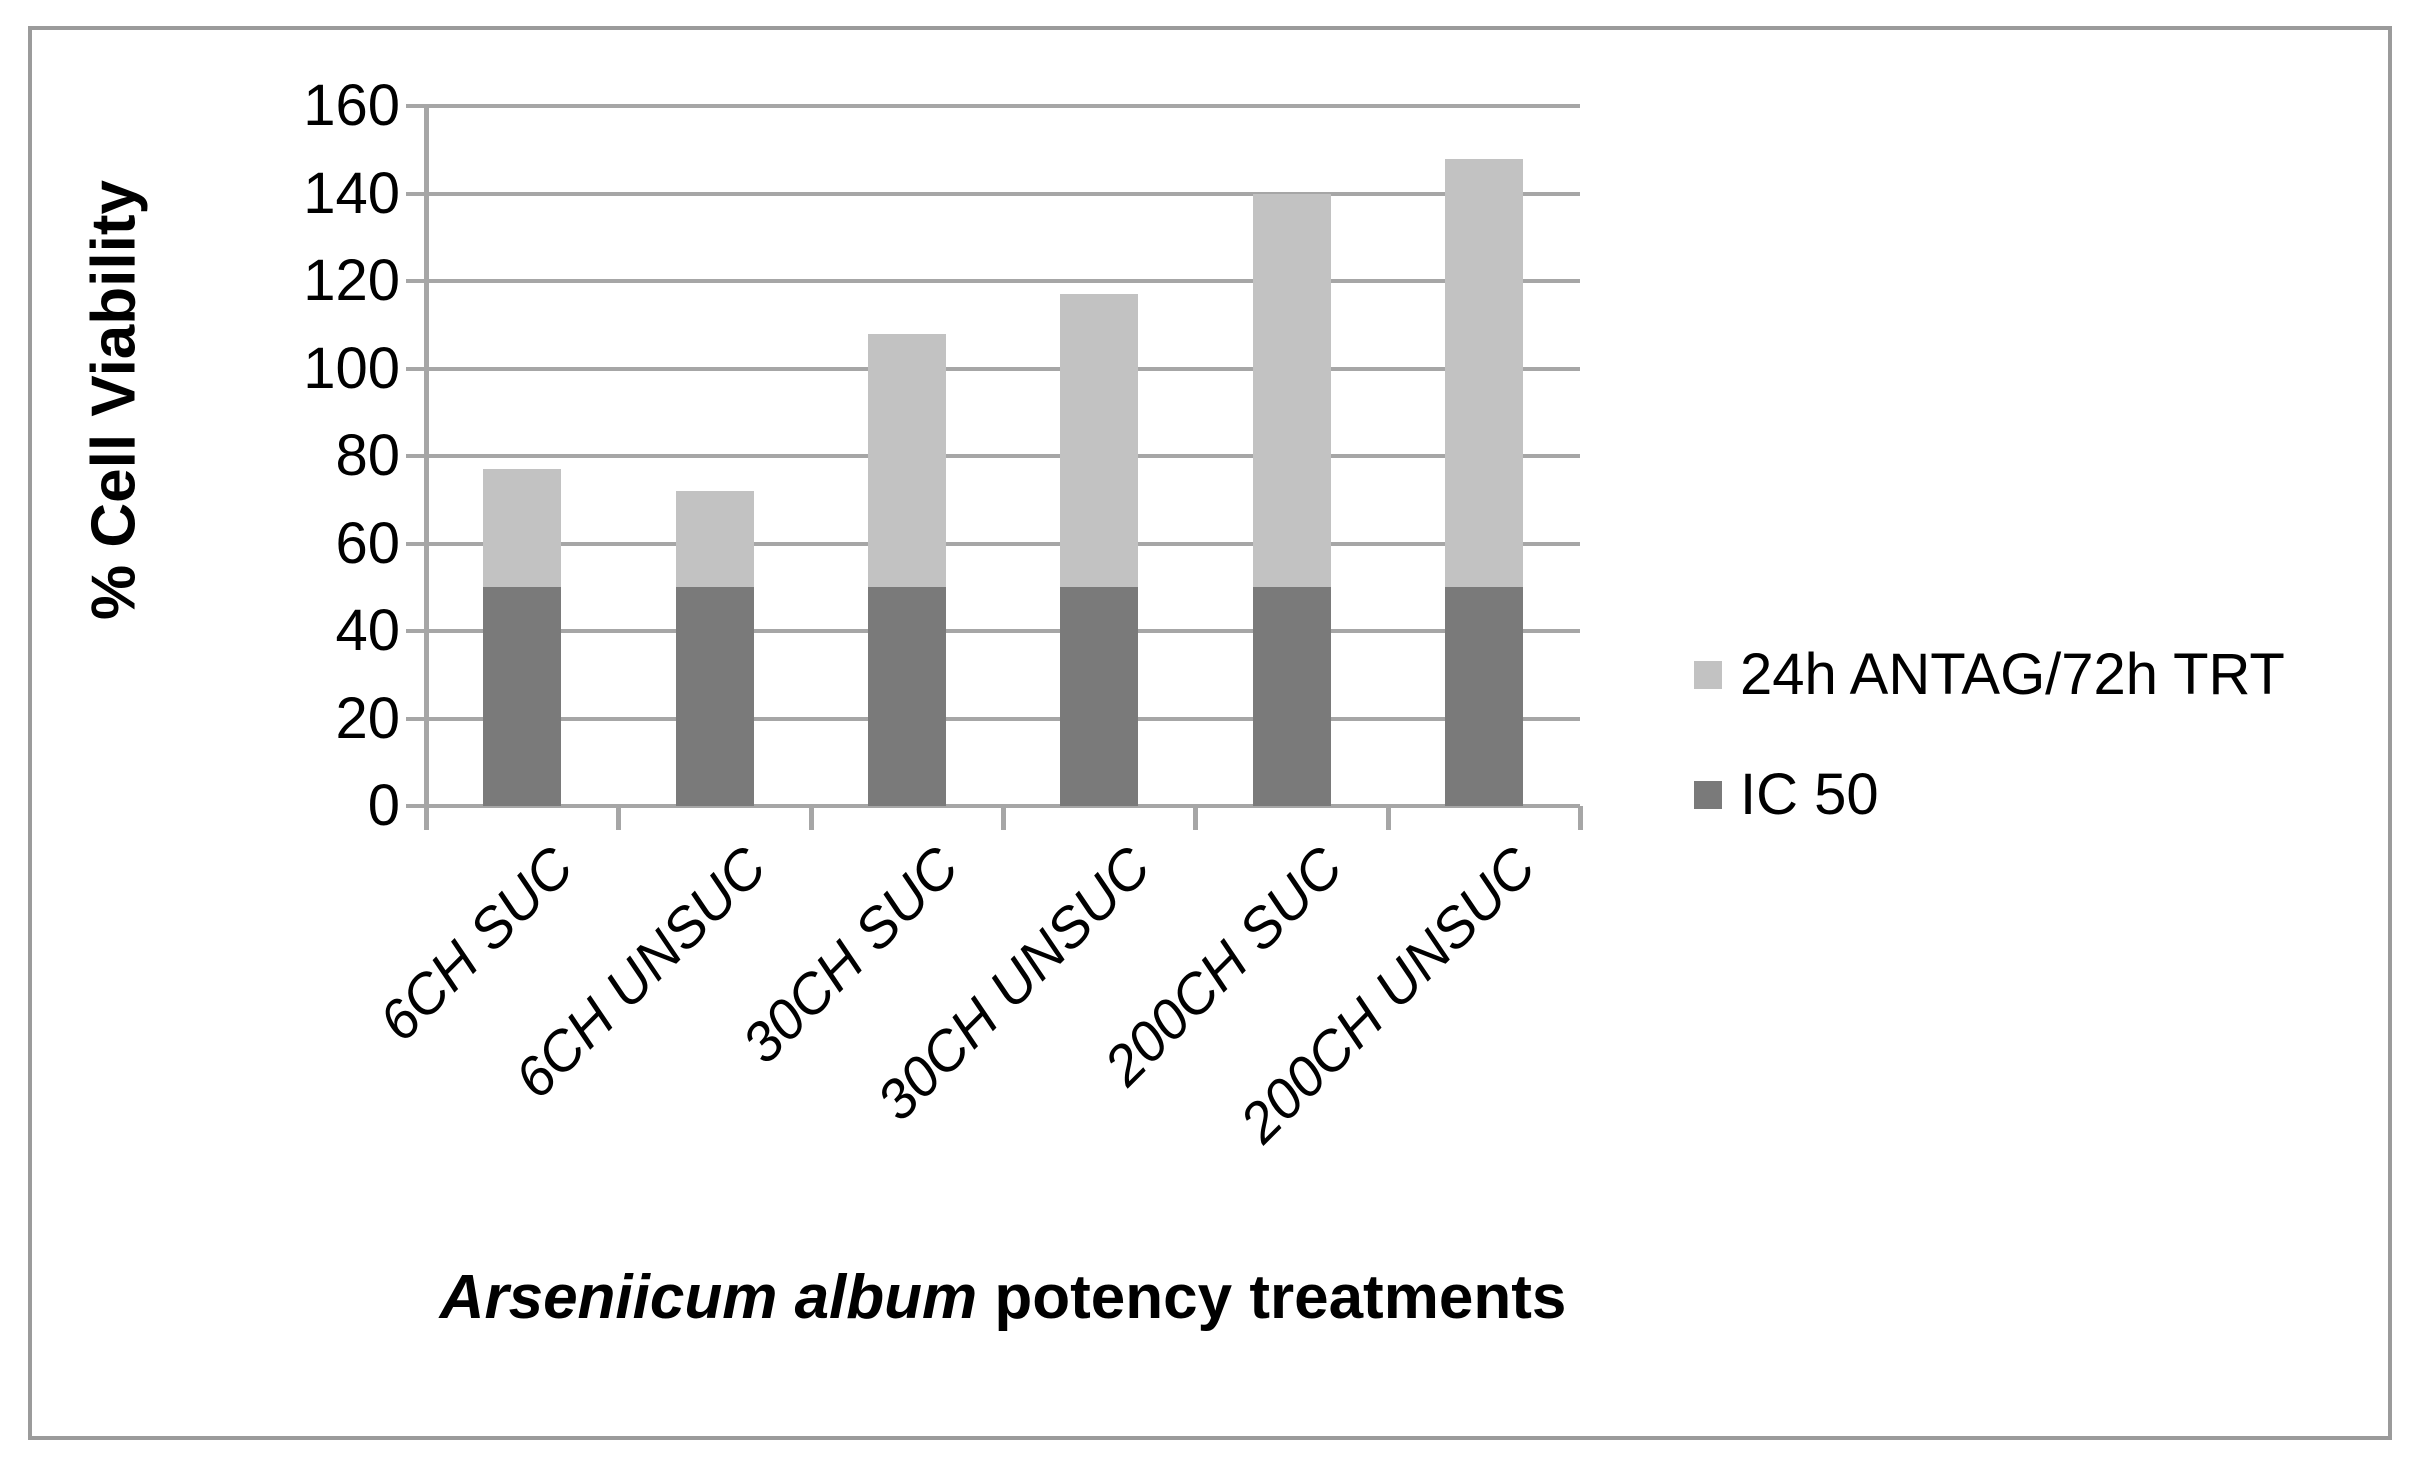 The height and width of the screenshot is (1475, 2426). I want to click on y-tick-label: 0, so click(383, 805).